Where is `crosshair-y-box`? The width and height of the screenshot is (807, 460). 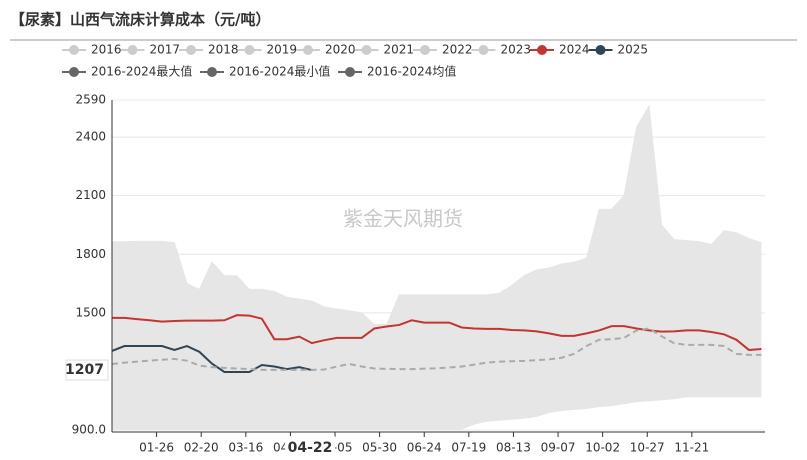 crosshair-y-box is located at coordinates (87, 370).